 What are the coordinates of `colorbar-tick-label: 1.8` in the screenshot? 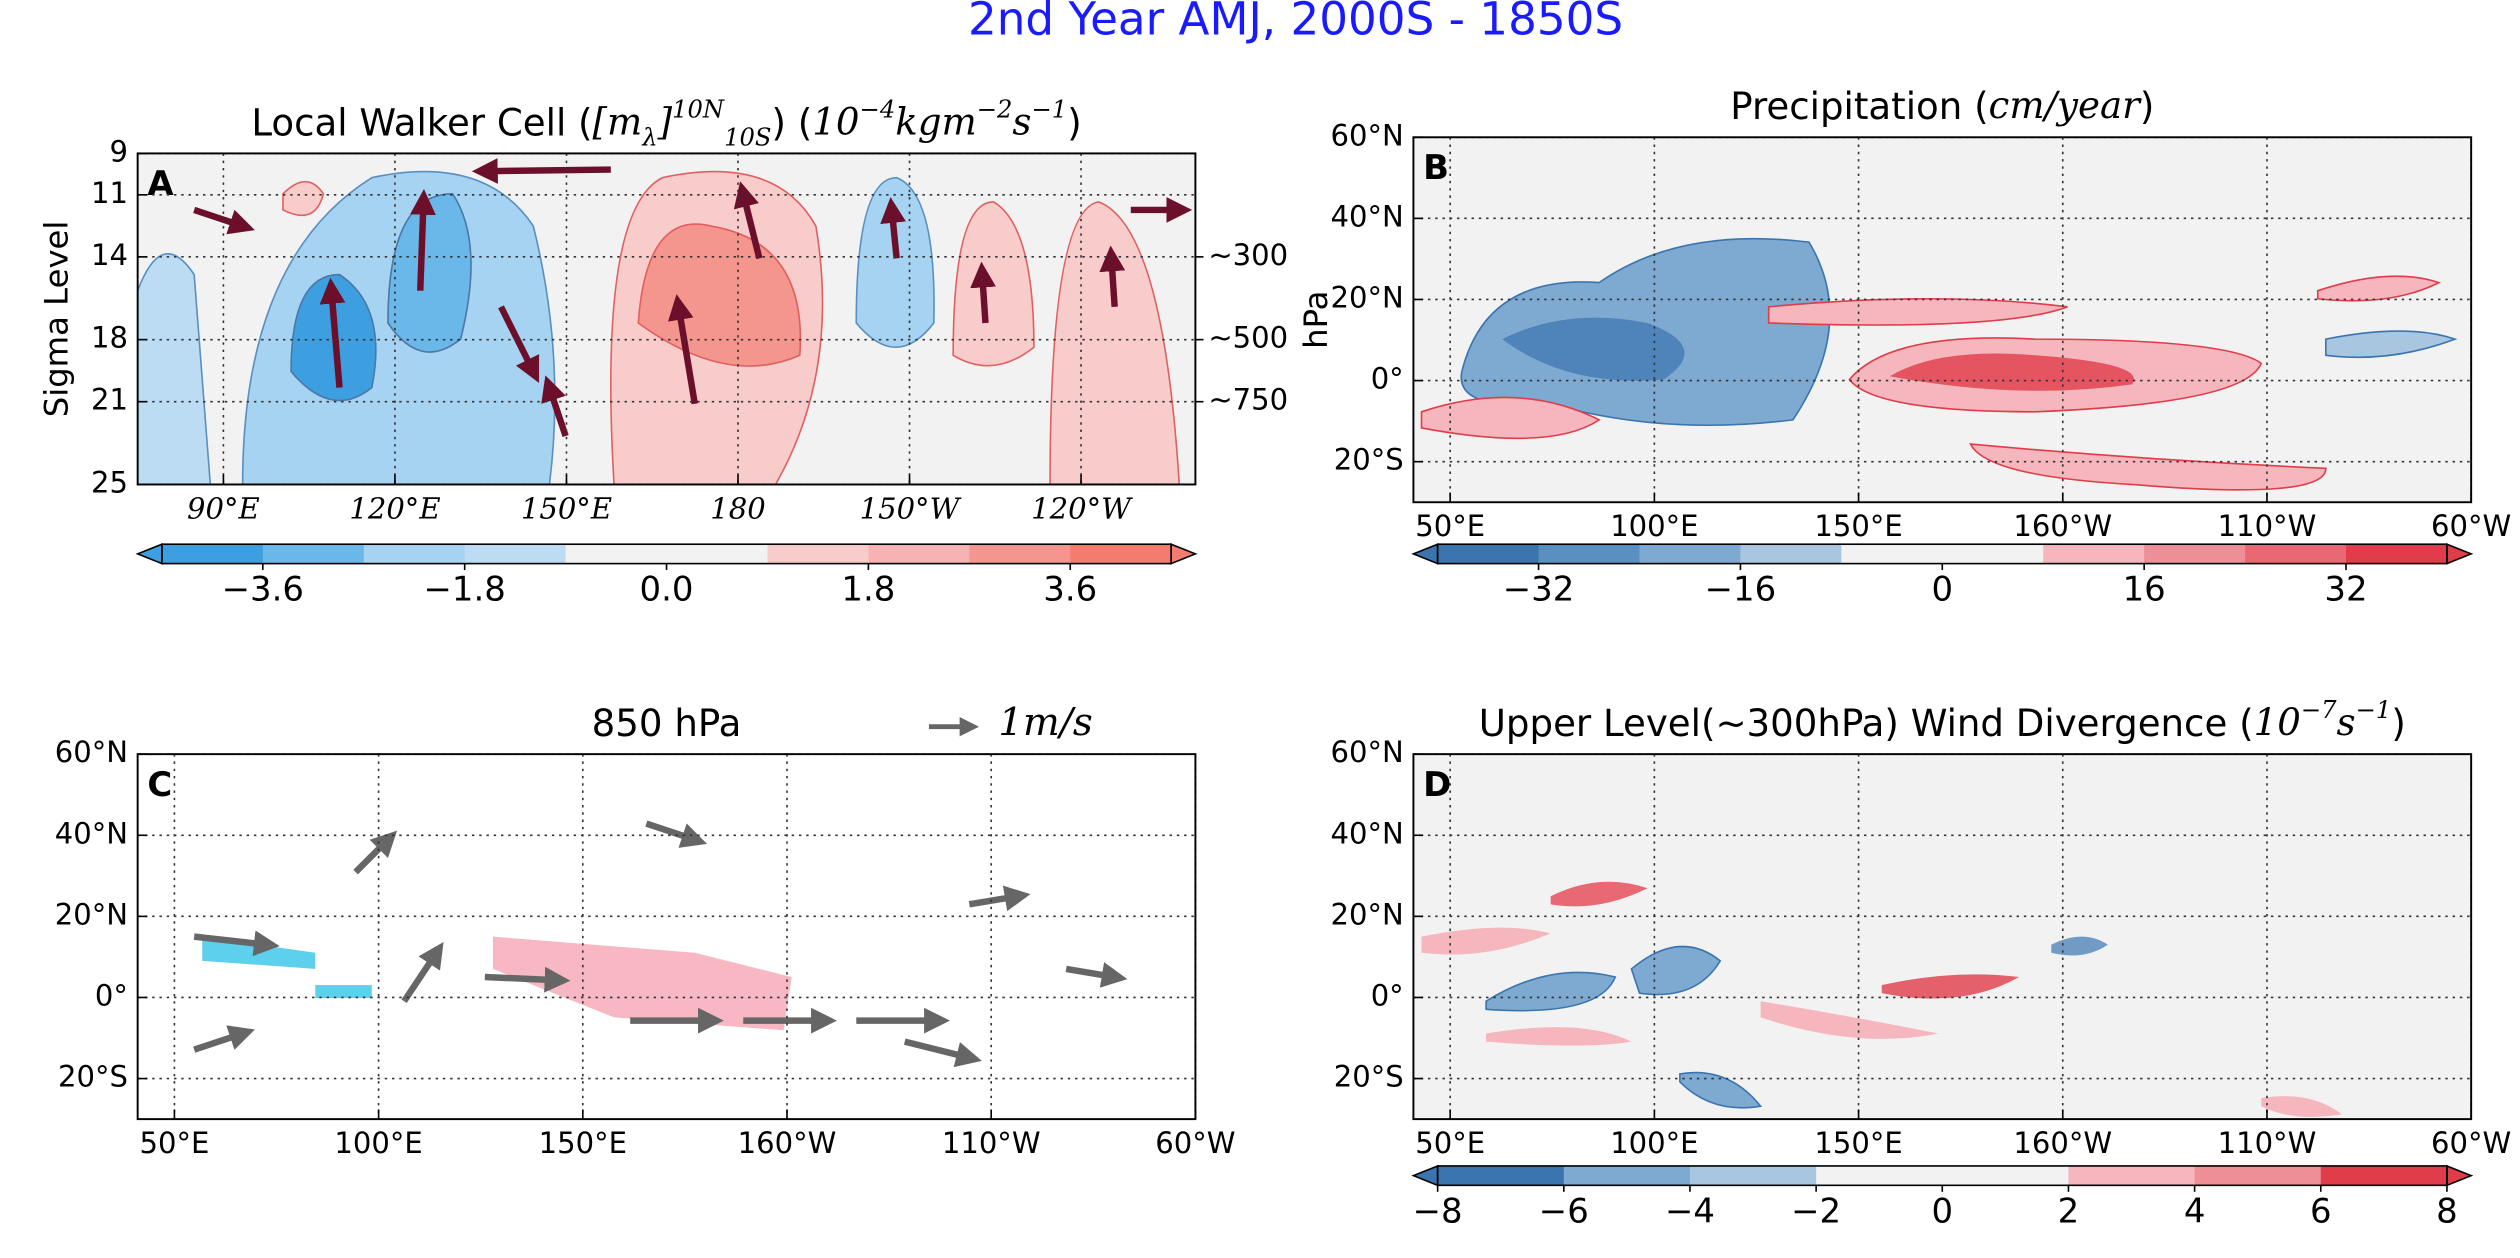 It's located at (868, 589).